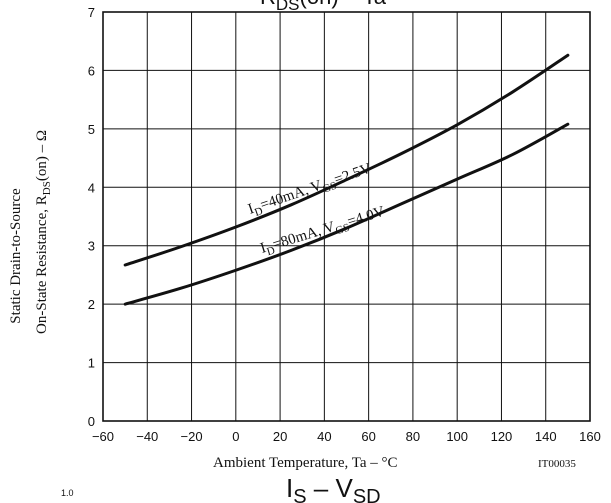  I want to click on ylabel-rest: (on) – Ω, so click(42, 155).